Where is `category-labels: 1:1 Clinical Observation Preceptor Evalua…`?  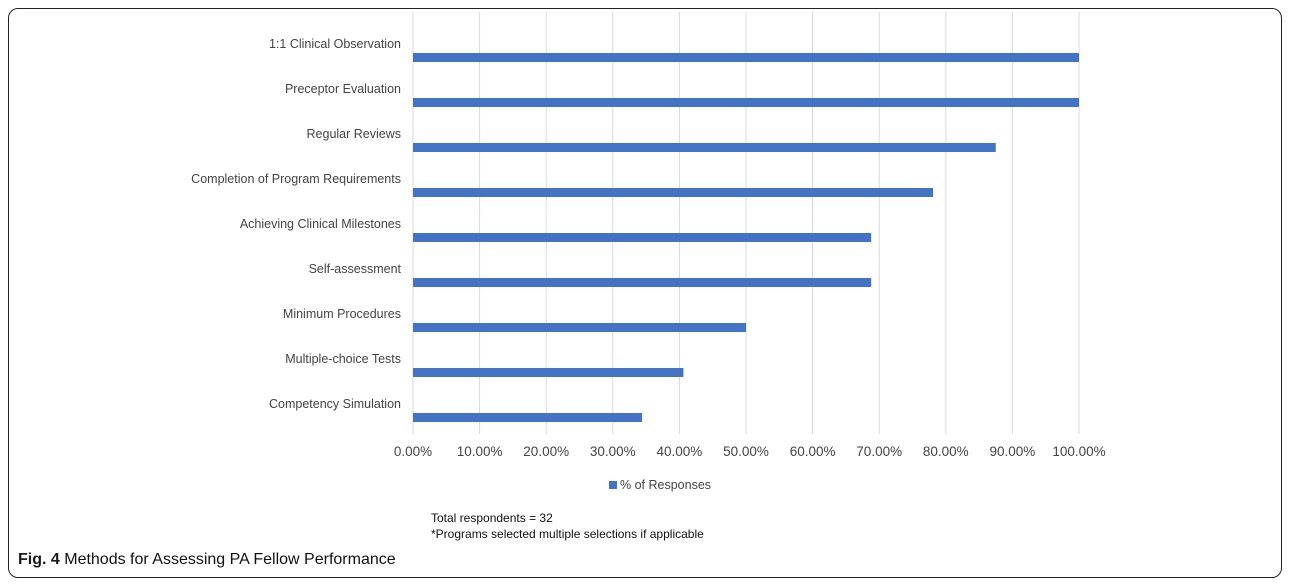 category-labels: 1:1 Clinical Observation Preceptor Evalua… is located at coordinates (296, 224).